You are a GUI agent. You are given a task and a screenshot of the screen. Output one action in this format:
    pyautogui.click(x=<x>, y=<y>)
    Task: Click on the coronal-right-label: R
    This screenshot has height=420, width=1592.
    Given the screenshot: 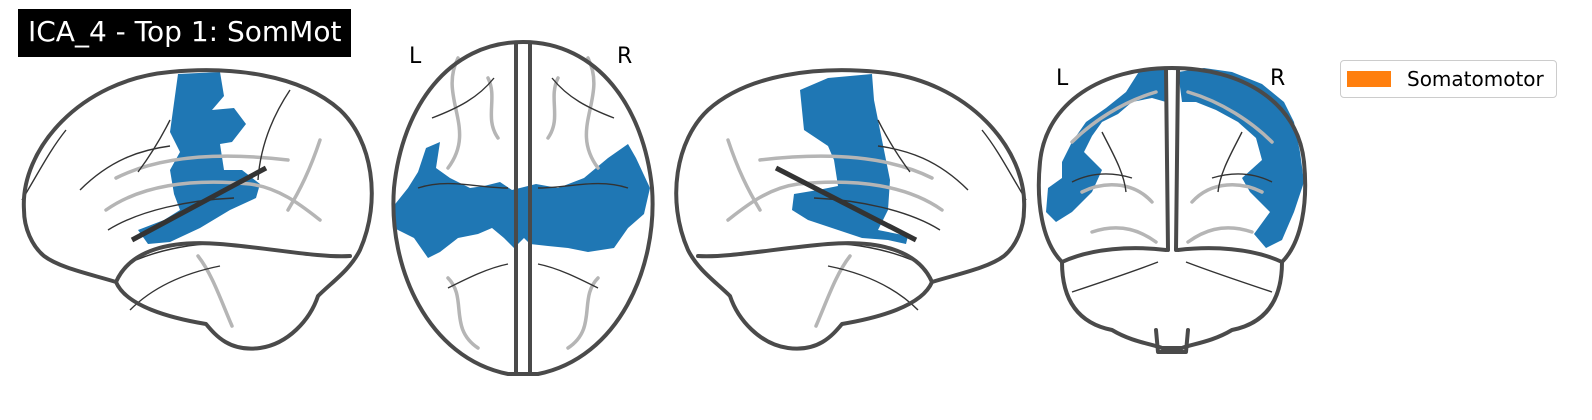 What is the action you would take?
    pyautogui.click(x=1278, y=78)
    